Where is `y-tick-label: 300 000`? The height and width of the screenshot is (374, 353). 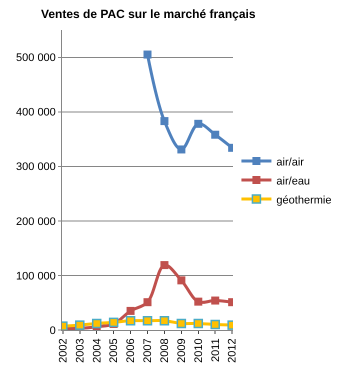 y-tick-label: 300 000 is located at coordinates (36, 167).